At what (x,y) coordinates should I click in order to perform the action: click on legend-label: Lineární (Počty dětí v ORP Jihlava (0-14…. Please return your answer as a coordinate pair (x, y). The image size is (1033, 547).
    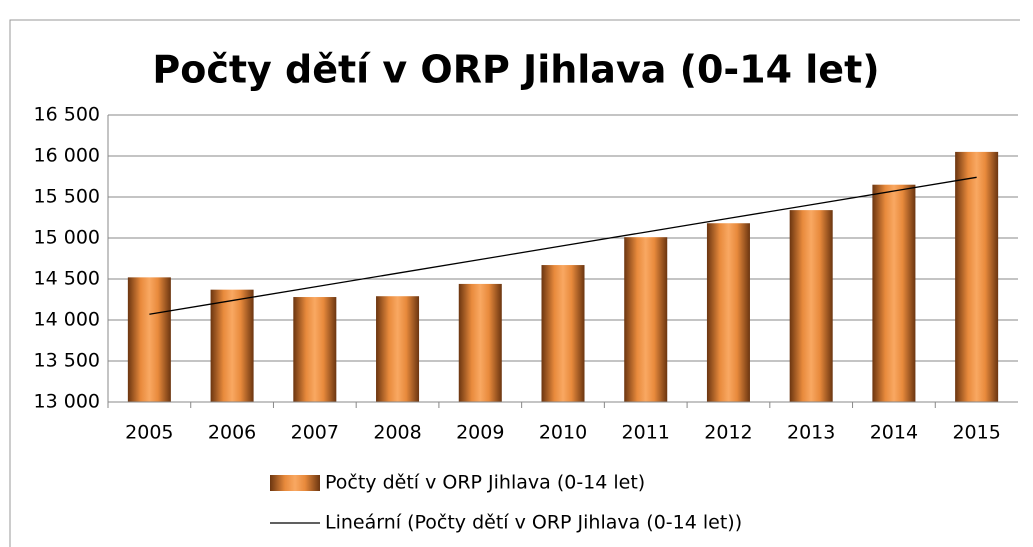
    Looking at the image, I should click on (533, 523).